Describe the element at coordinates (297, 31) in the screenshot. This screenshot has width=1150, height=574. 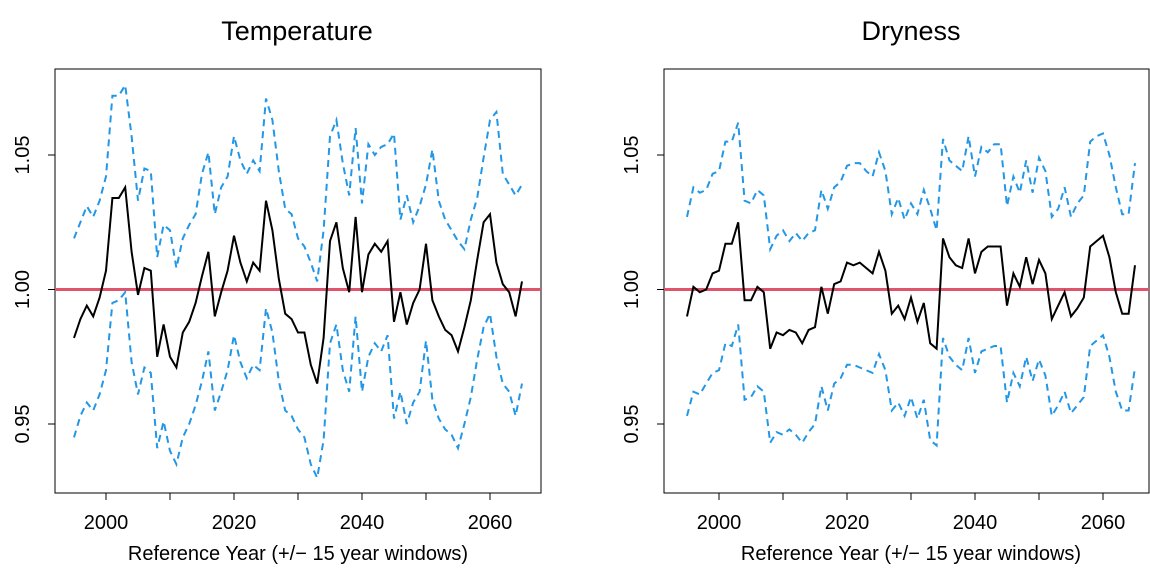
I see `chart-title: Temperature` at that location.